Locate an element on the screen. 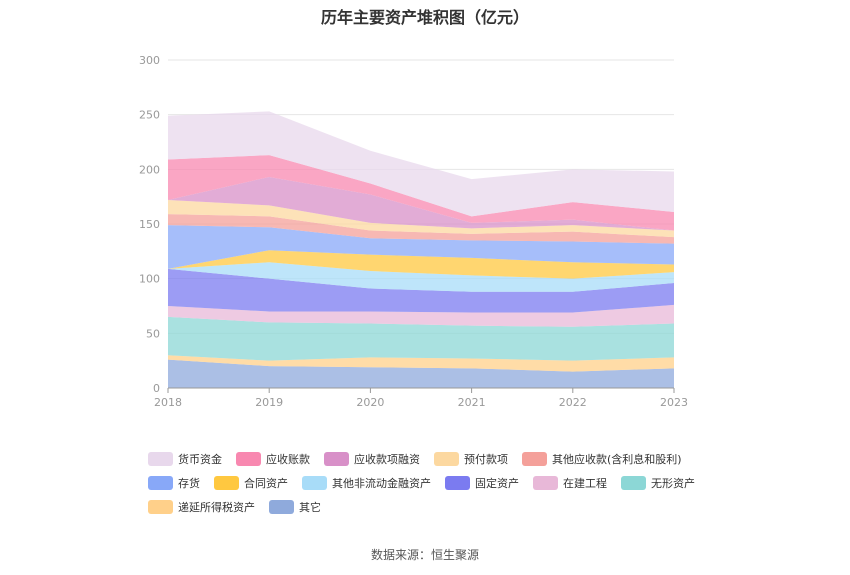 This screenshot has height=575, width=850. legend-row: 存货 合同资产 其他非流动金融资产 固定资产 在建工程 无形资产 is located at coordinates (448, 483).